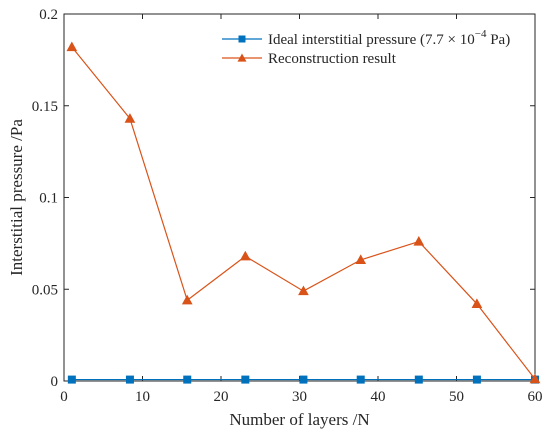 This screenshot has height=437, width=550. What do you see at coordinates (55, 382) in the screenshot?
I see `y-tick-label: 0` at bounding box center [55, 382].